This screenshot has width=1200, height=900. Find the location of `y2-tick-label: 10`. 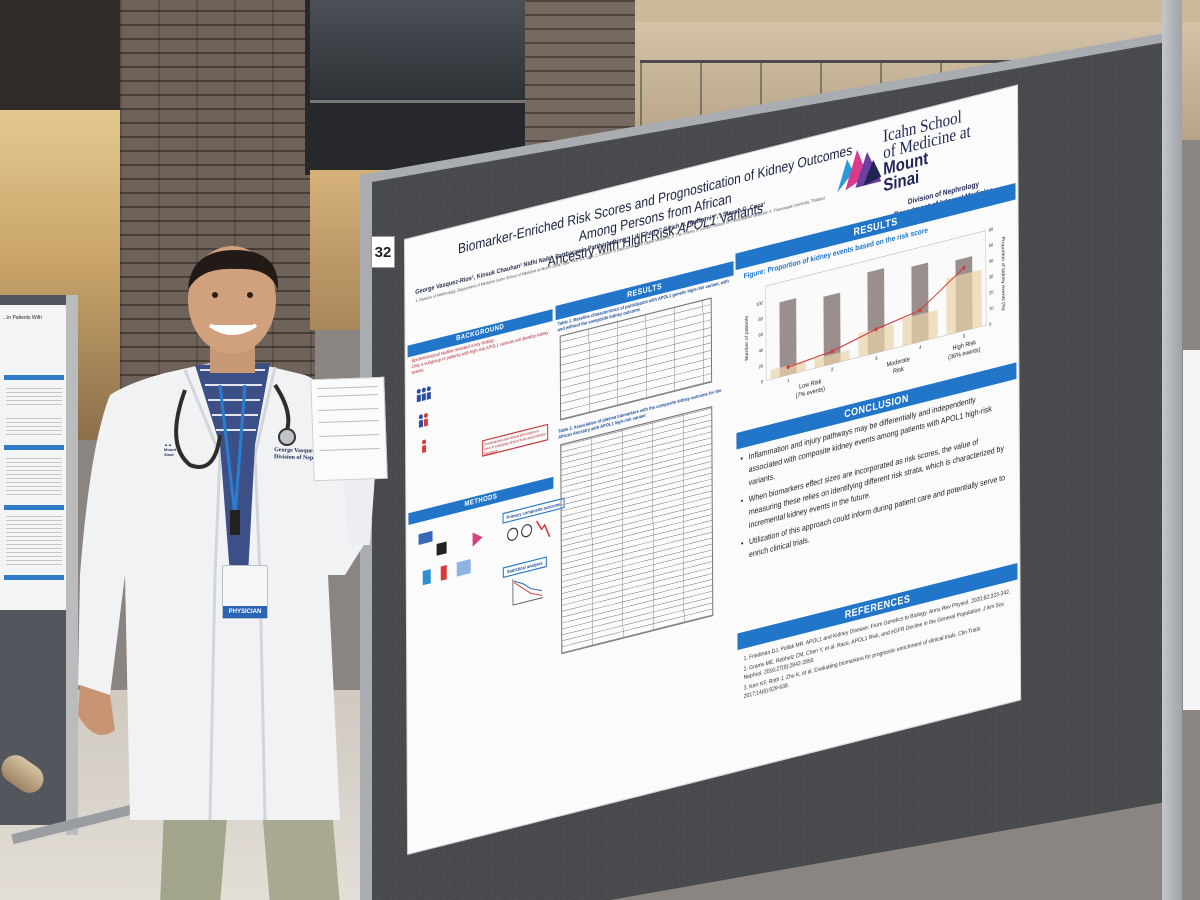

y2-tick-label: 10 is located at coordinates (991, 308).